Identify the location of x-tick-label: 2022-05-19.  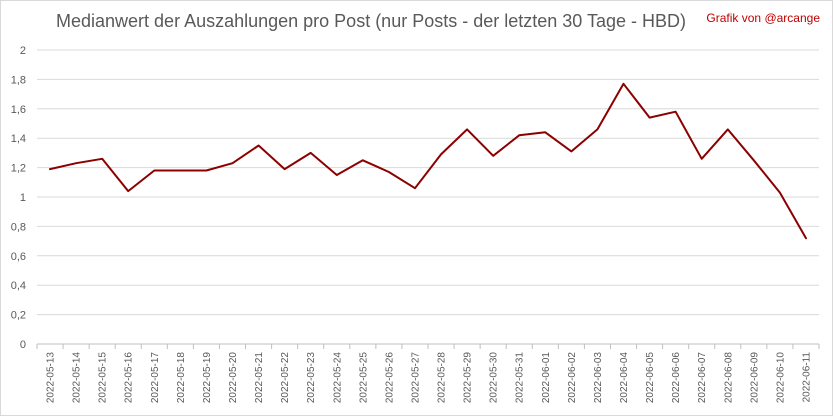
(207, 378).